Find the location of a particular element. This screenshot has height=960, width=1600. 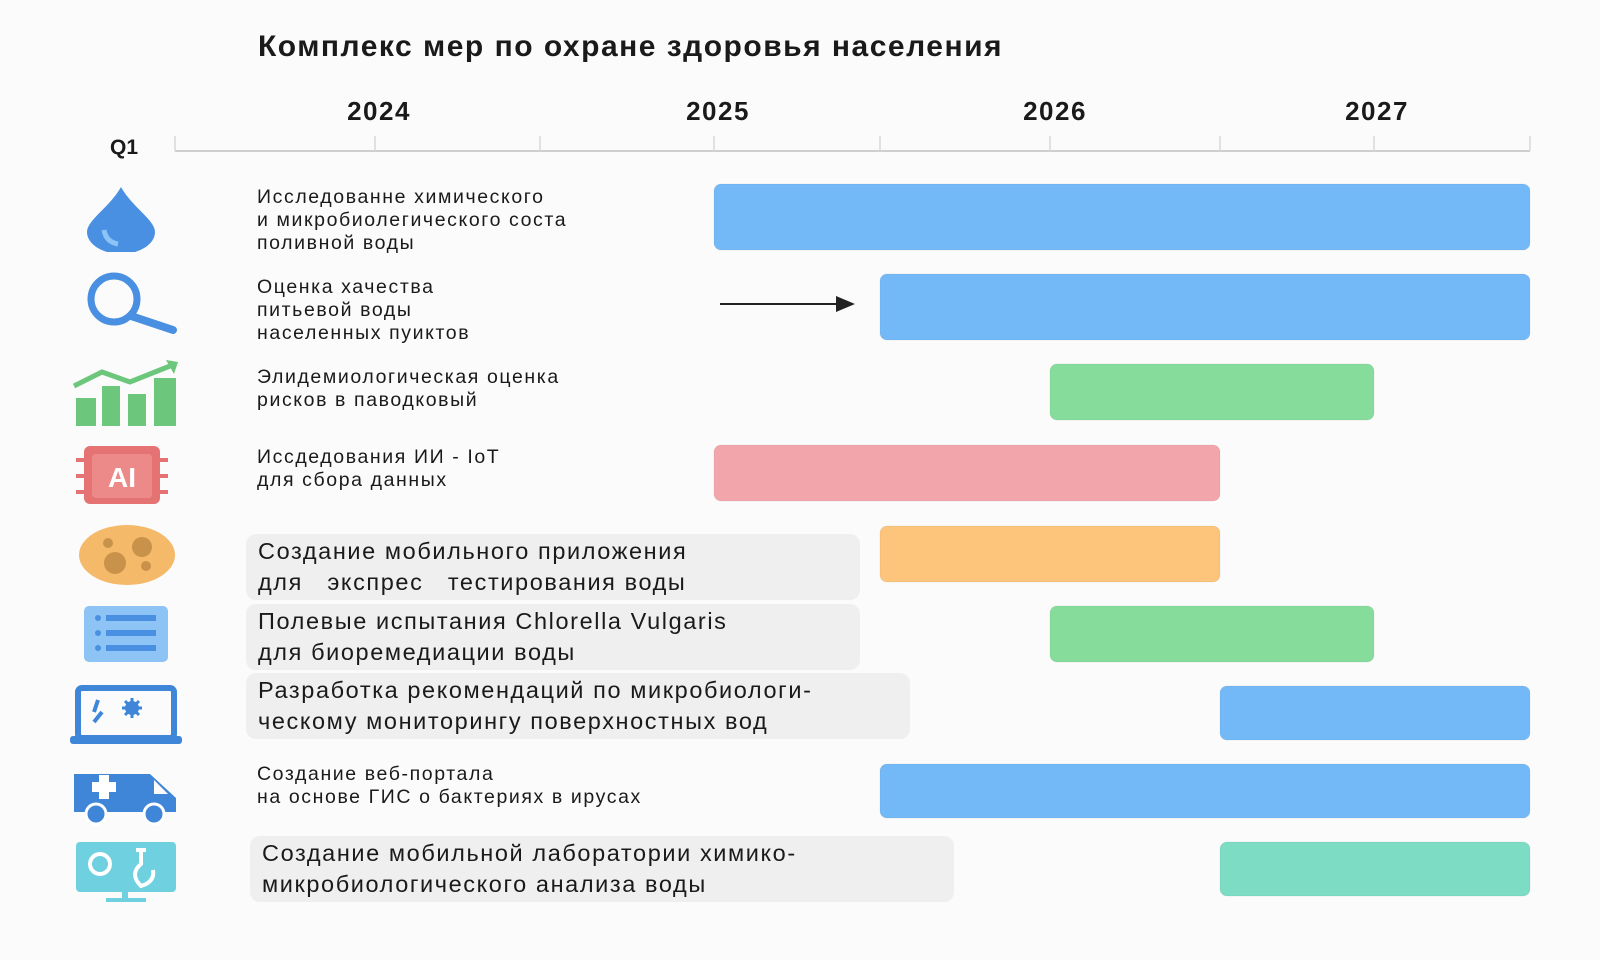

task-label: Иссдедования ИИ - IoT для сбора данных is located at coordinates (379, 468).